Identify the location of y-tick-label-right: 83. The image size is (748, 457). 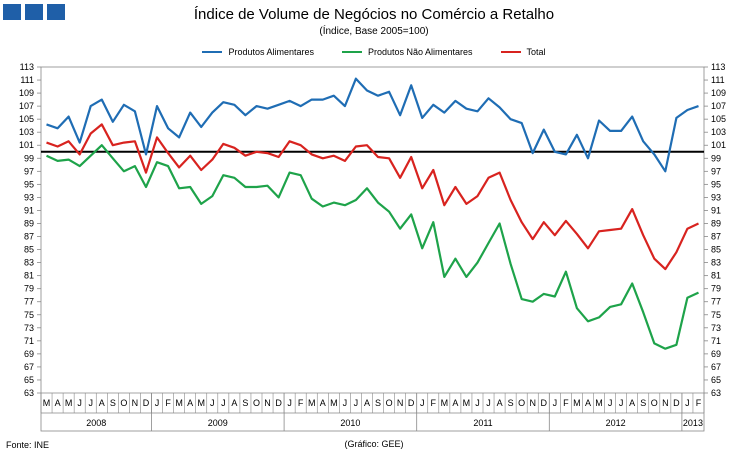
(716, 263).